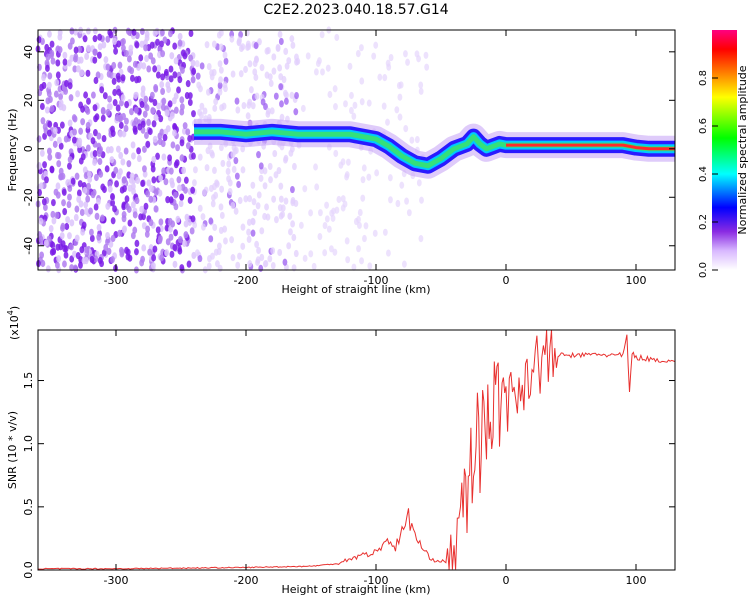  Describe the element at coordinates (10, 312) in the screenshot. I see `snr-scale-exponent: 4` at that location.